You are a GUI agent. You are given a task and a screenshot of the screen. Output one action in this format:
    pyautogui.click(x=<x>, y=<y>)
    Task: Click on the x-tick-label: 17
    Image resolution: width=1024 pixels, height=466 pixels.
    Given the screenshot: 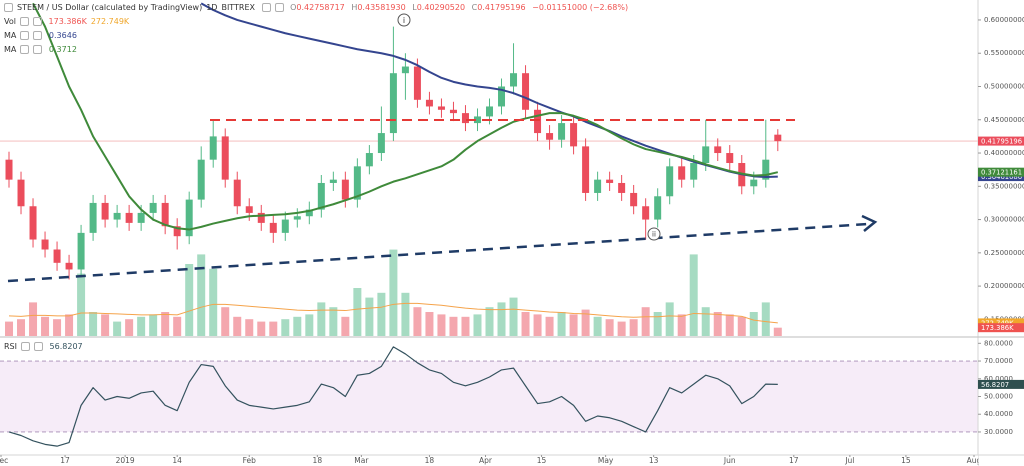 What is the action you would take?
    pyautogui.click(x=794, y=460)
    